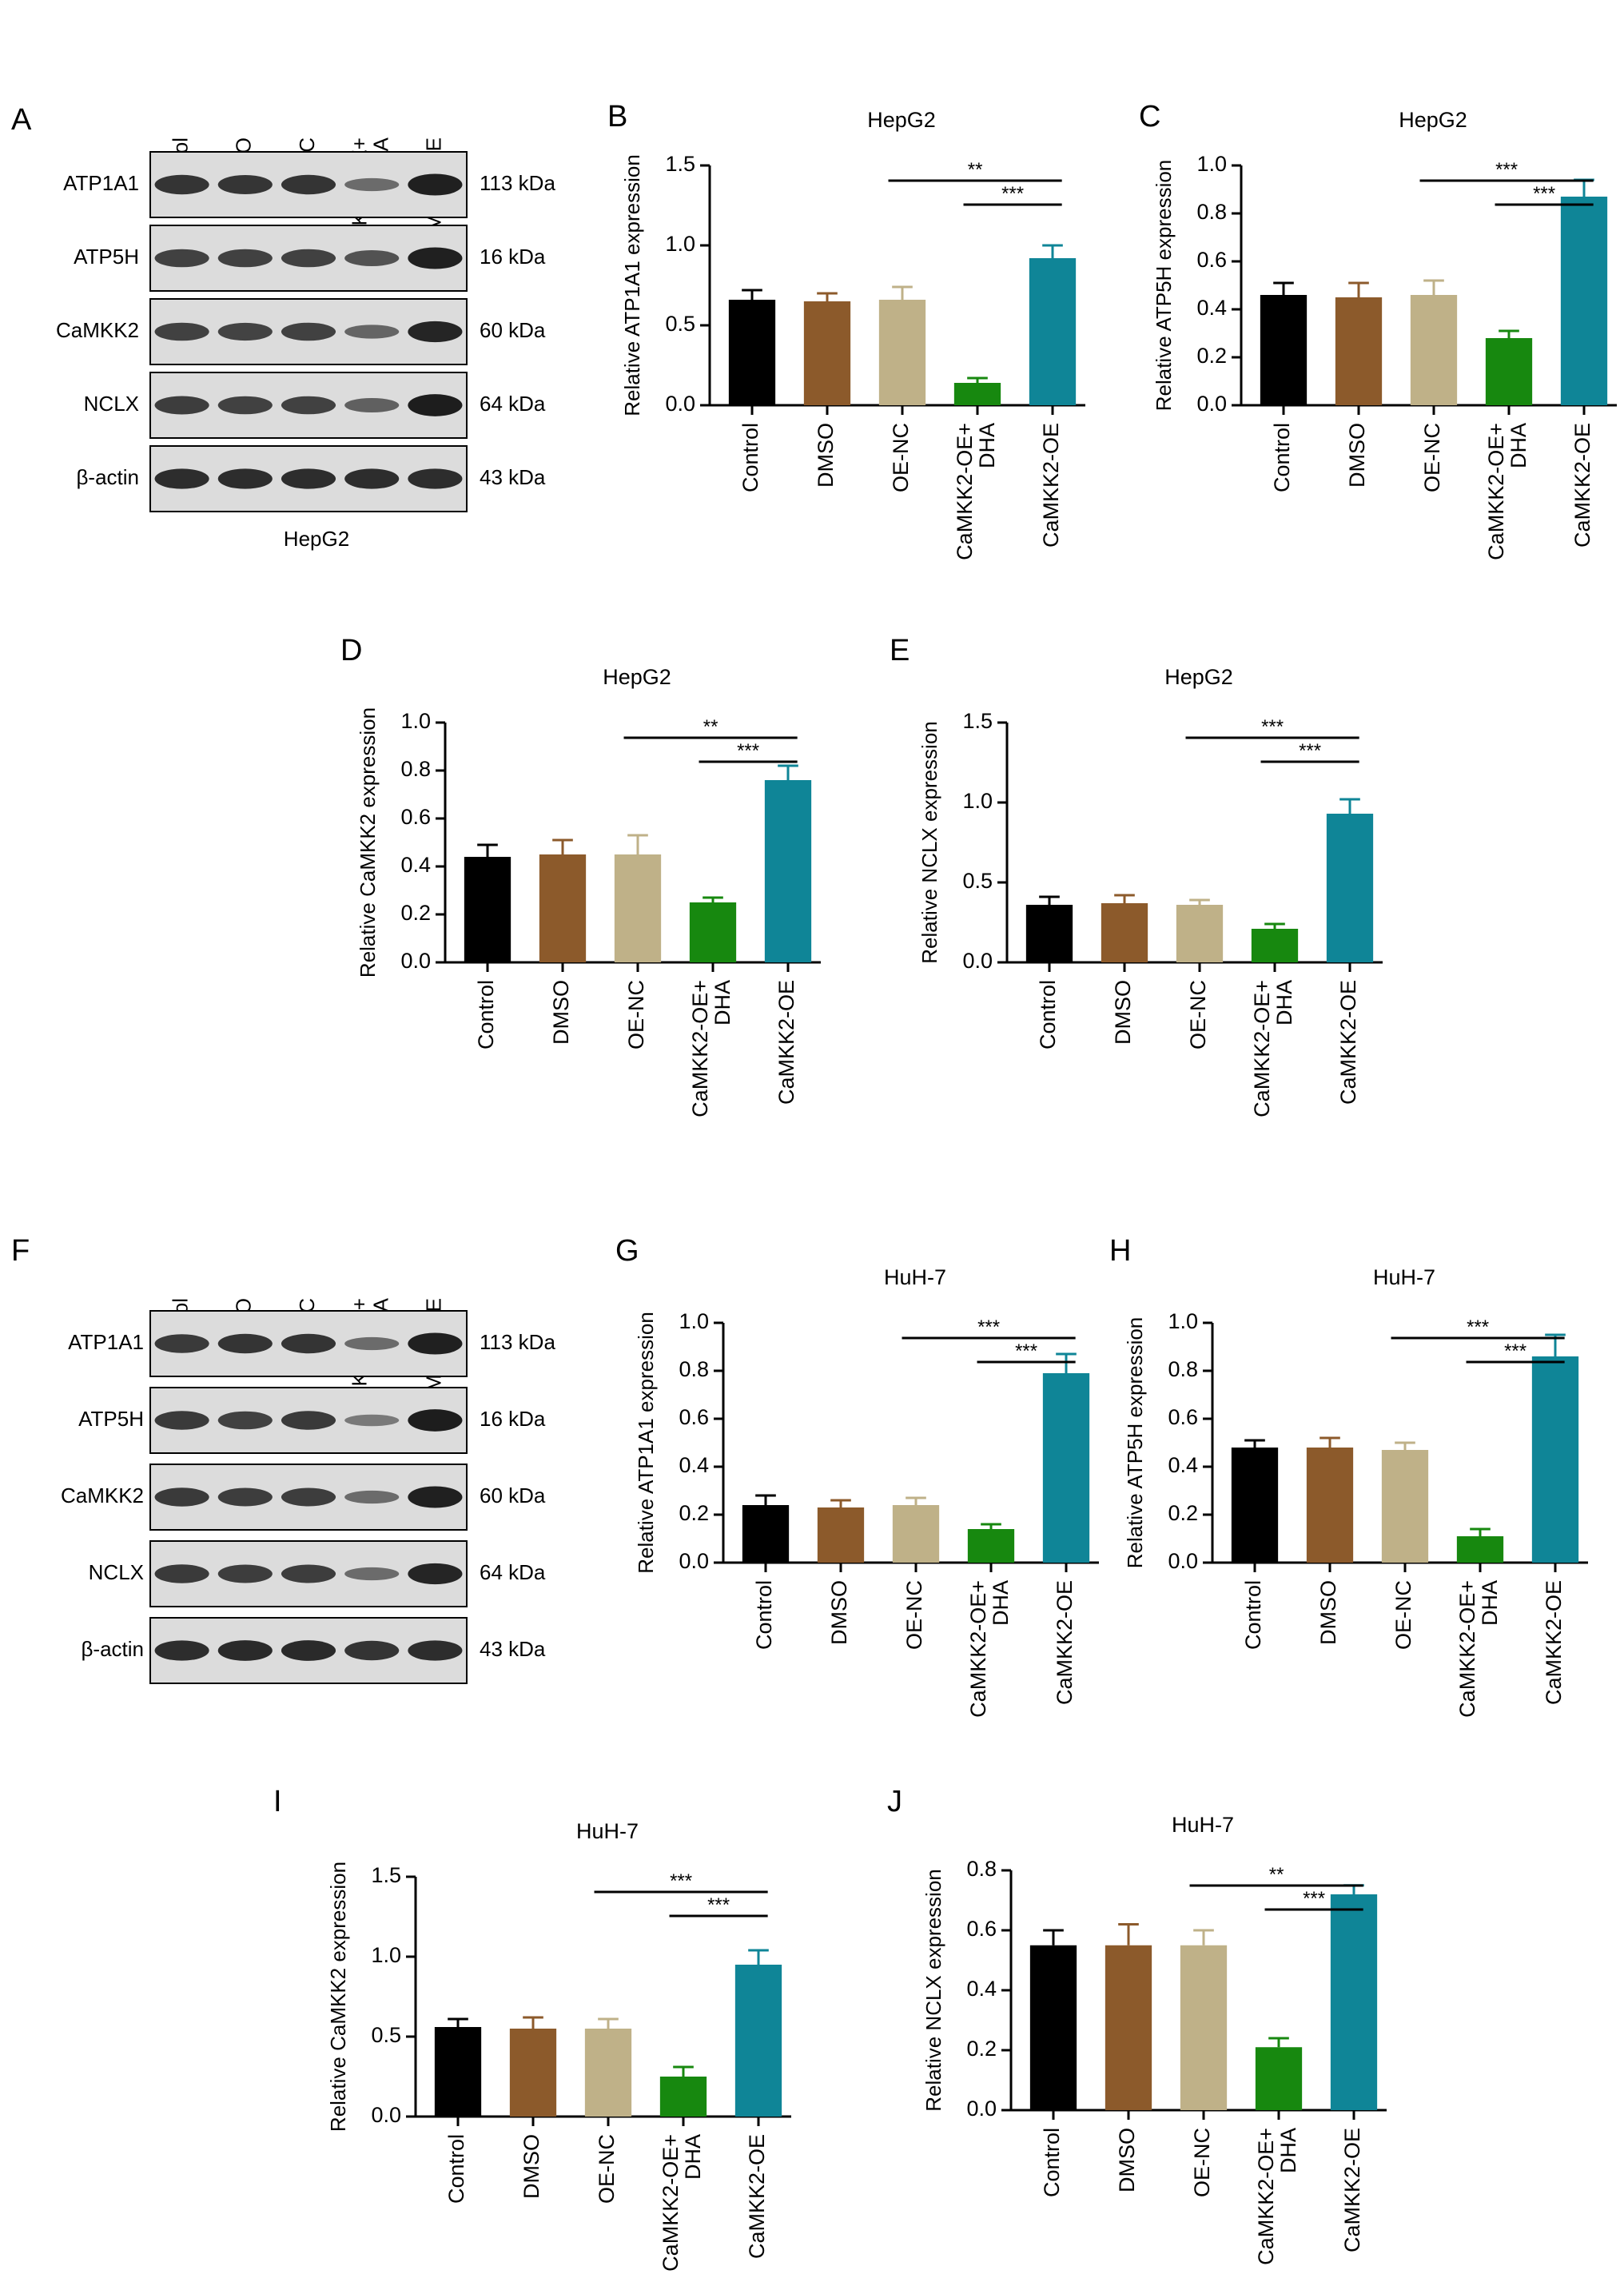  I want to click on y-tick-label: 0.5, so click(680, 324).